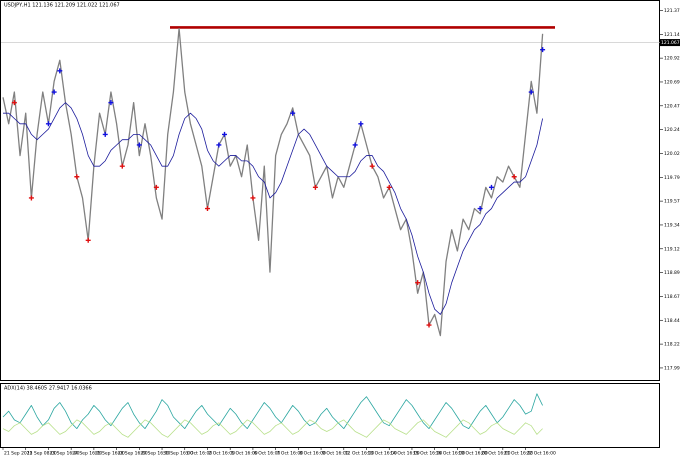  I want to click on indicator-title: ADX(14) 38.4605 27.9417 16.0366, so click(48, 389).